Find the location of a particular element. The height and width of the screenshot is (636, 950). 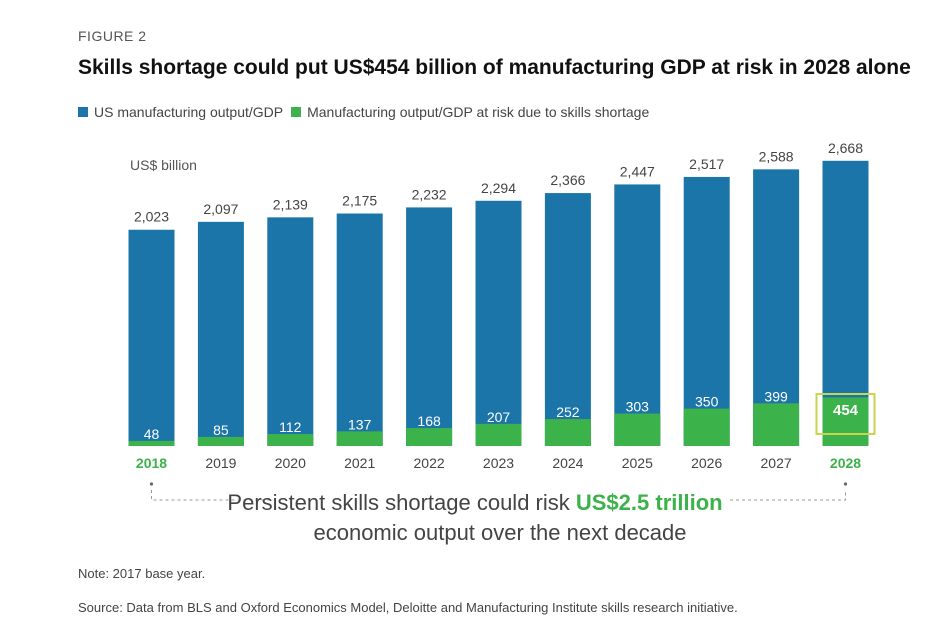

label-total-2019: 2,097 is located at coordinates (220, 209).